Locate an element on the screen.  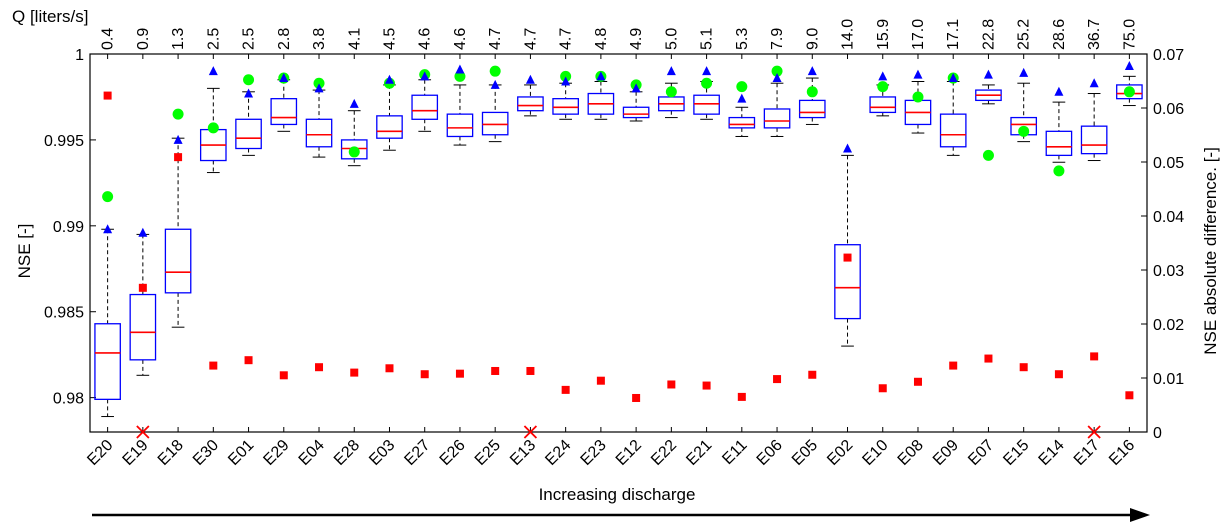
q-value-label: 5.3 is located at coordinates (742, 39).